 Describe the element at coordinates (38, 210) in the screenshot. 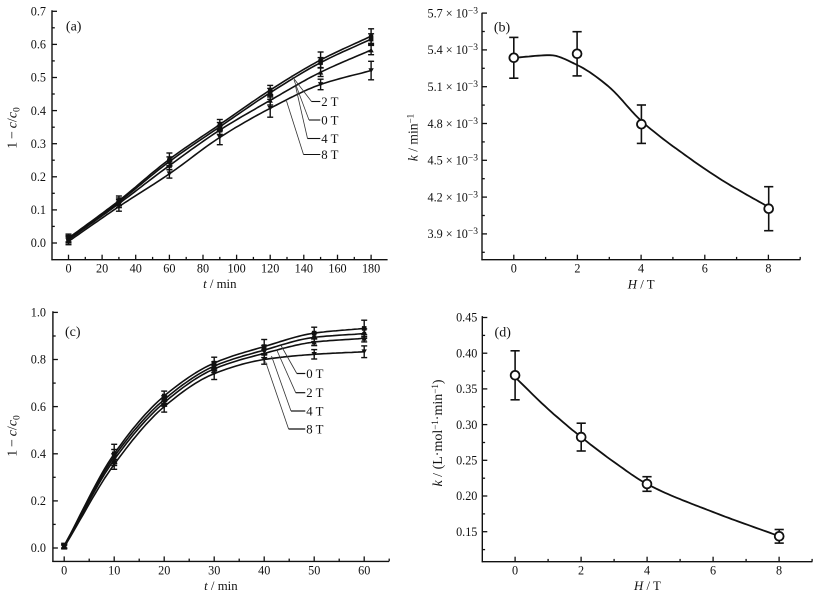

I see `svg-text: 0.1` at that location.